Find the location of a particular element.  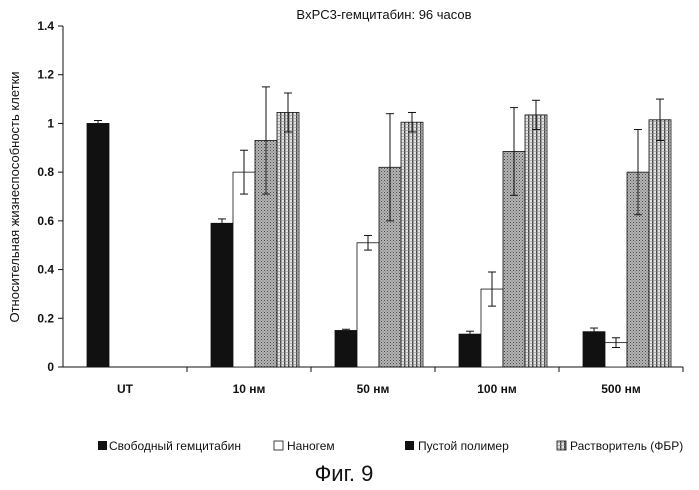

y-axis: 0 0.2 0.4 0.6 0.8 1 1.2 1.4 is located at coordinates (50, 196).